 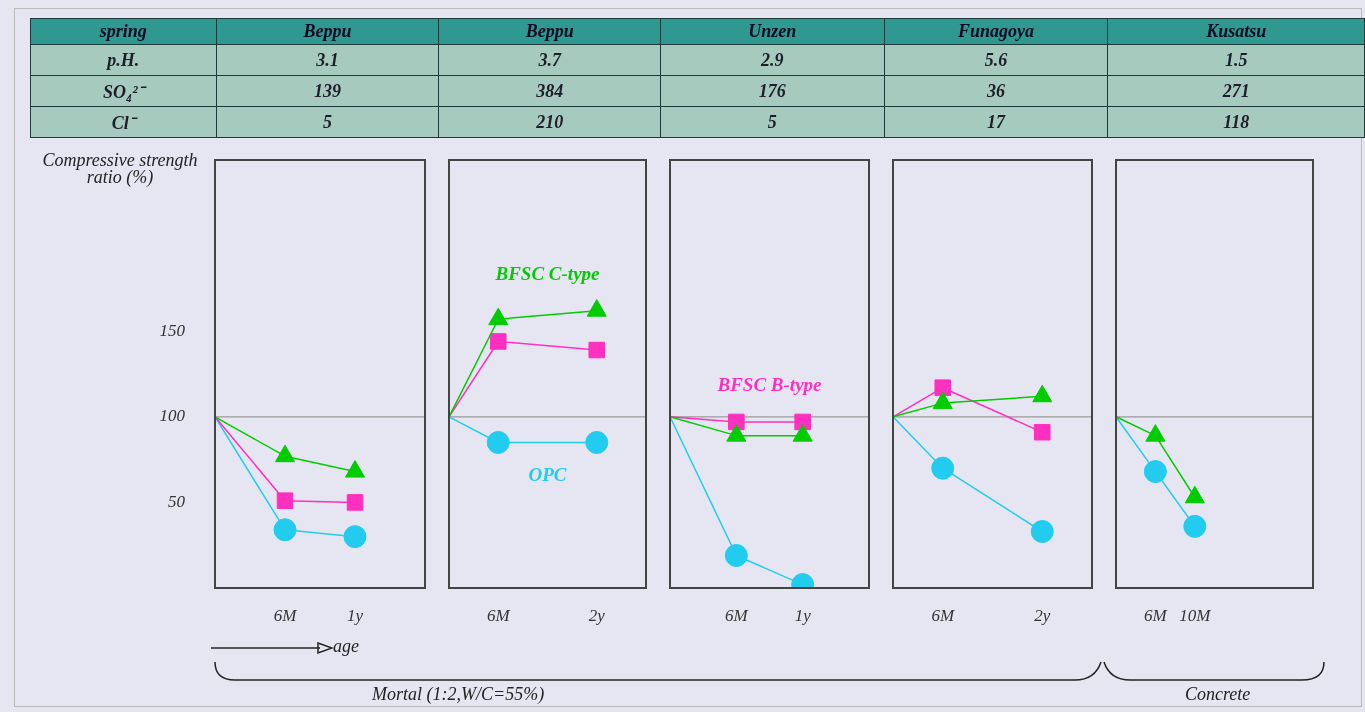 I want to click on category-label: Unzen, so click(x=772, y=31).